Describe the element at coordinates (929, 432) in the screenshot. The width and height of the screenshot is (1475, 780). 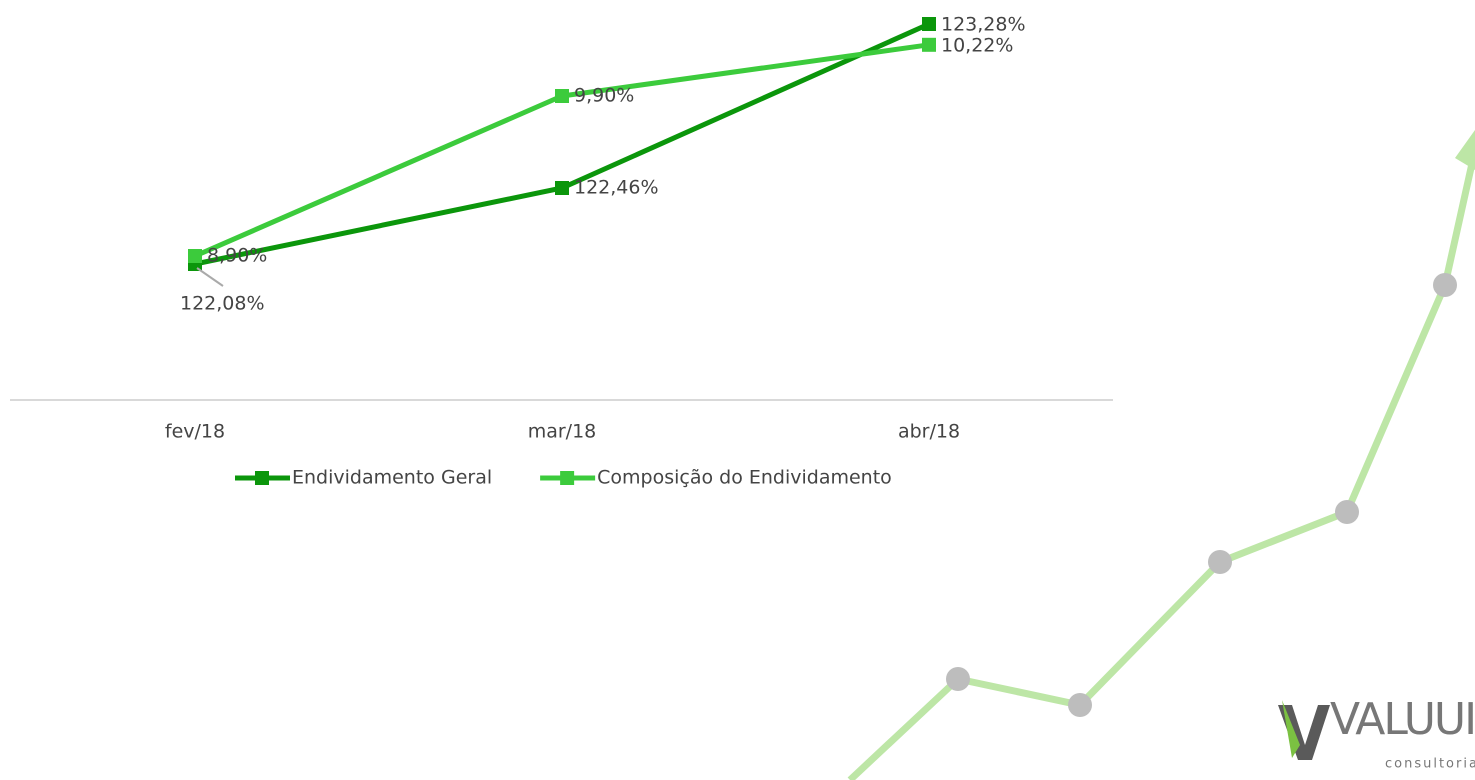
I see `x-tick-label: abr/18` at that location.